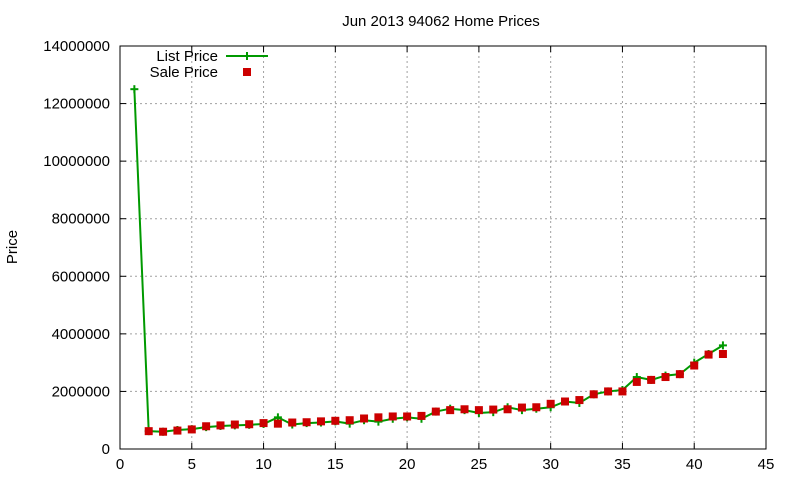 This screenshot has width=800, height=485. What do you see at coordinates (435, 393) in the screenshot?
I see `series-sale-price` at bounding box center [435, 393].